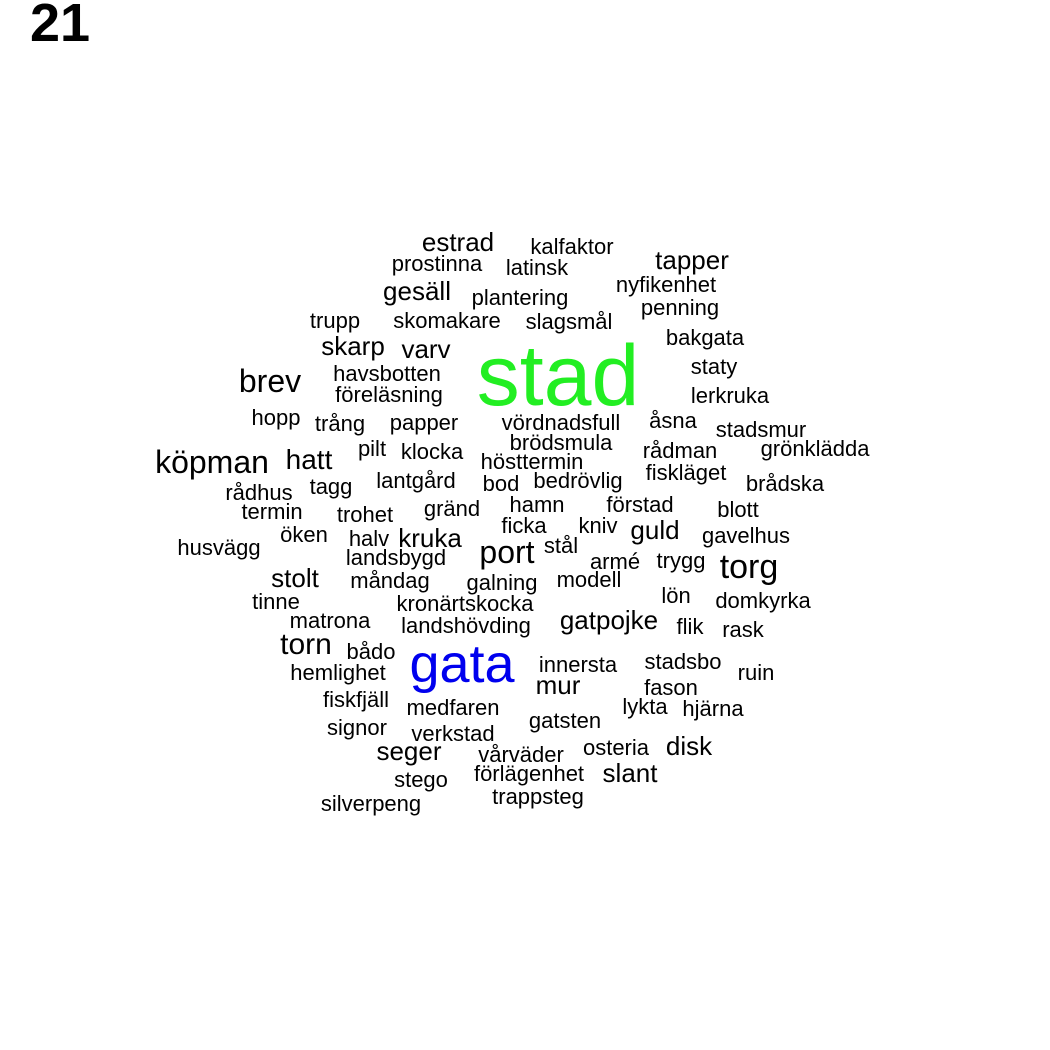 The image size is (1050, 1050). I want to click on cloud-word: flik, so click(690, 626).